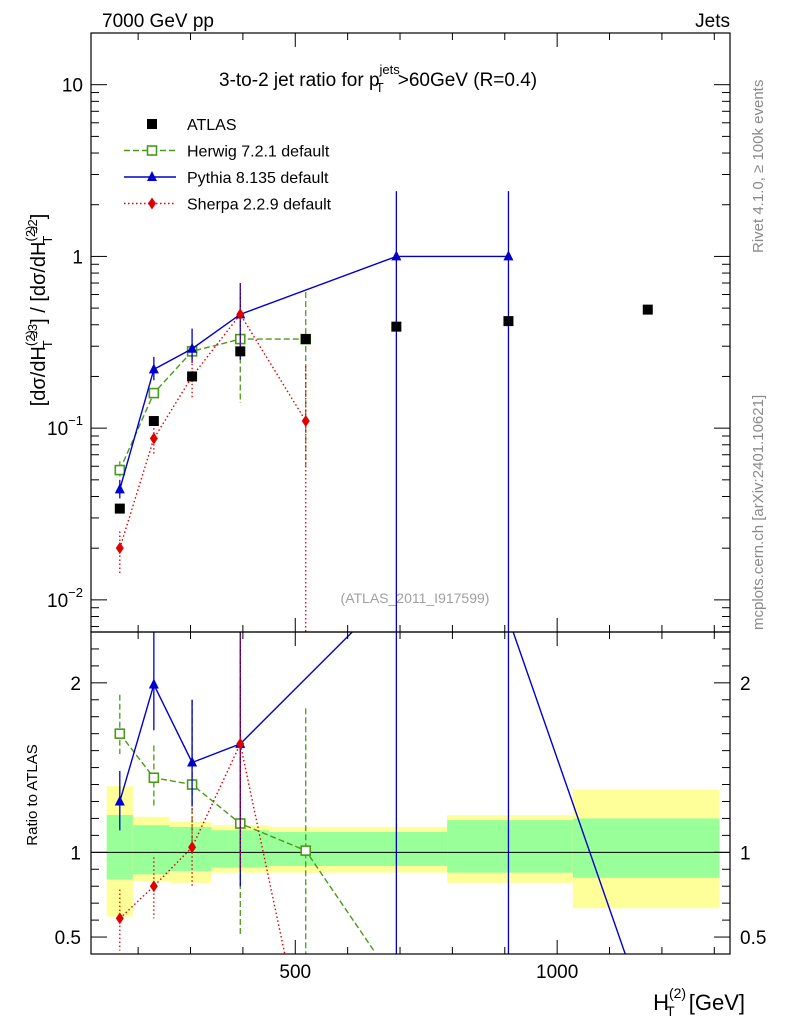 The image size is (786, 1024). What do you see at coordinates (758, 166) in the screenshot?
I see `rivet-version-label: Rivet 4.1.0, ≥ 100k events` at bounding box center [758, 166].